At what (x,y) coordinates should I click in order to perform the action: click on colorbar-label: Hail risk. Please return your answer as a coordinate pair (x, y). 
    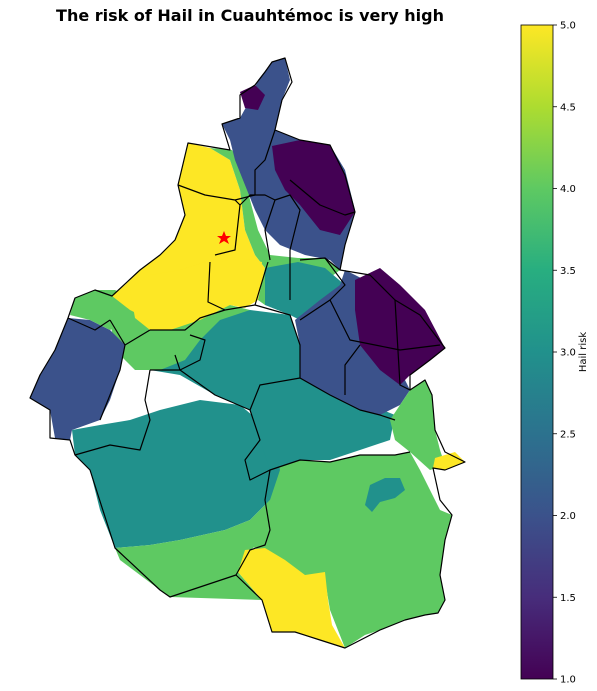
    Looking at the image, I should click on (583, 352).